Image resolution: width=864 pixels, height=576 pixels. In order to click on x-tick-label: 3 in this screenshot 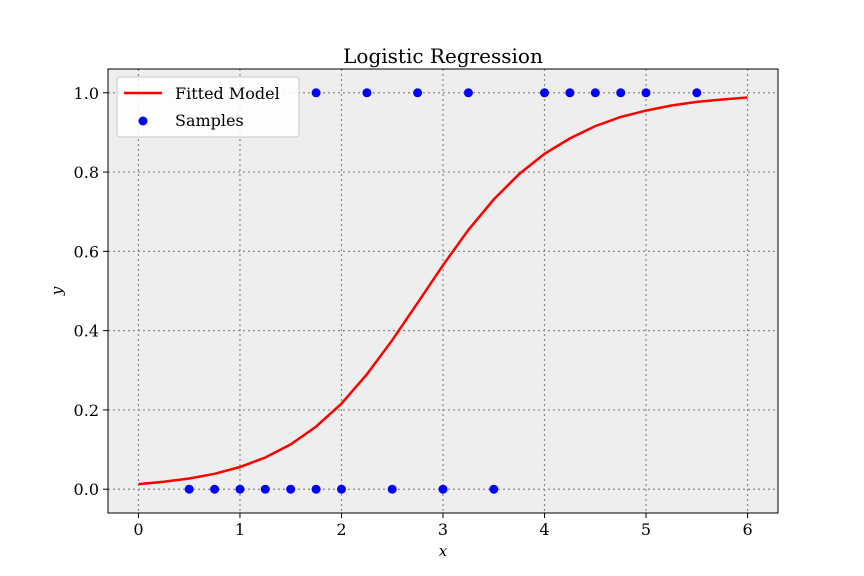, I will do `click(443, 529)`.